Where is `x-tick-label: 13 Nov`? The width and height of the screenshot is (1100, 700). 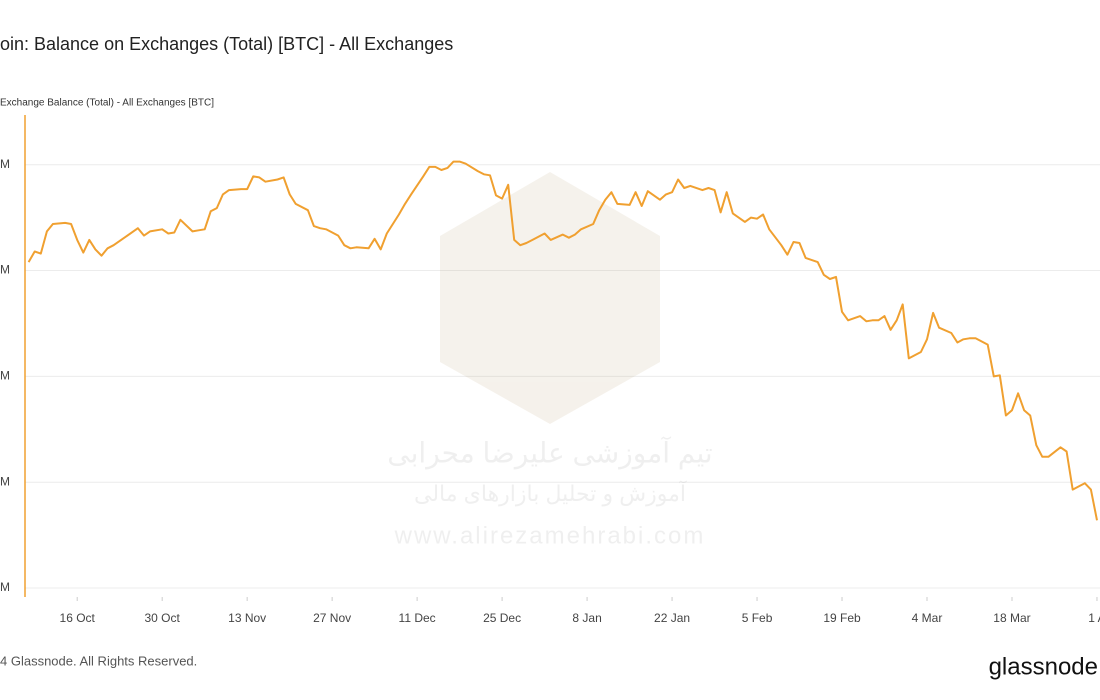
x-tick-label: 13 Nov is located at coordinates (247, 618).